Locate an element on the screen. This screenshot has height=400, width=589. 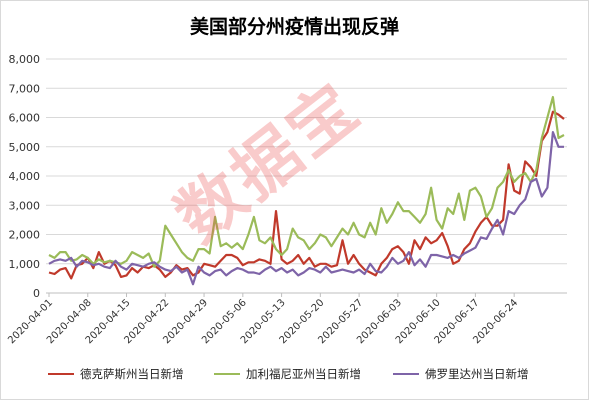
legend-swatch-florida is located at coordinates (406, 374).